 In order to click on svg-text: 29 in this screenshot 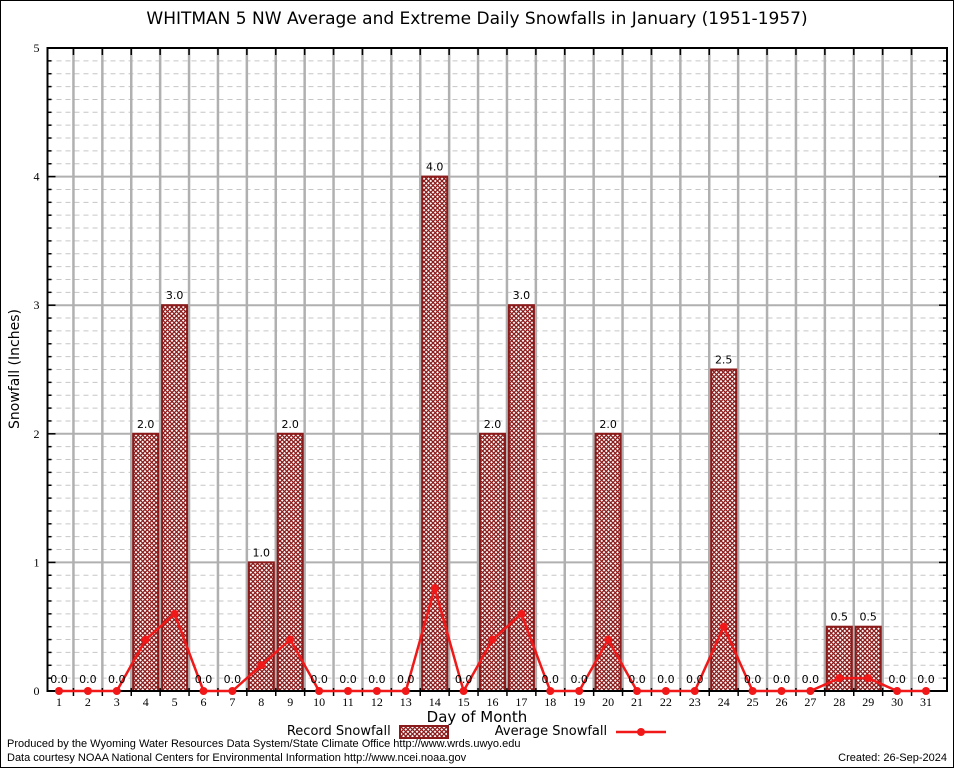, I will do `click(868, 702)`.